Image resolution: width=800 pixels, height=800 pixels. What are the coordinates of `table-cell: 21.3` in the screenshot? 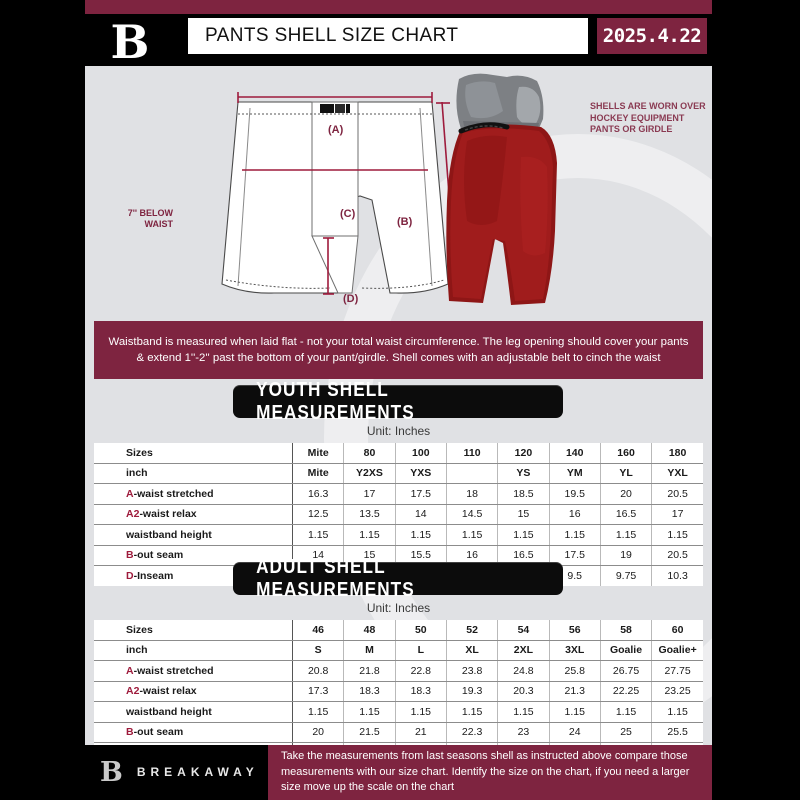 It's located at (575, 691).